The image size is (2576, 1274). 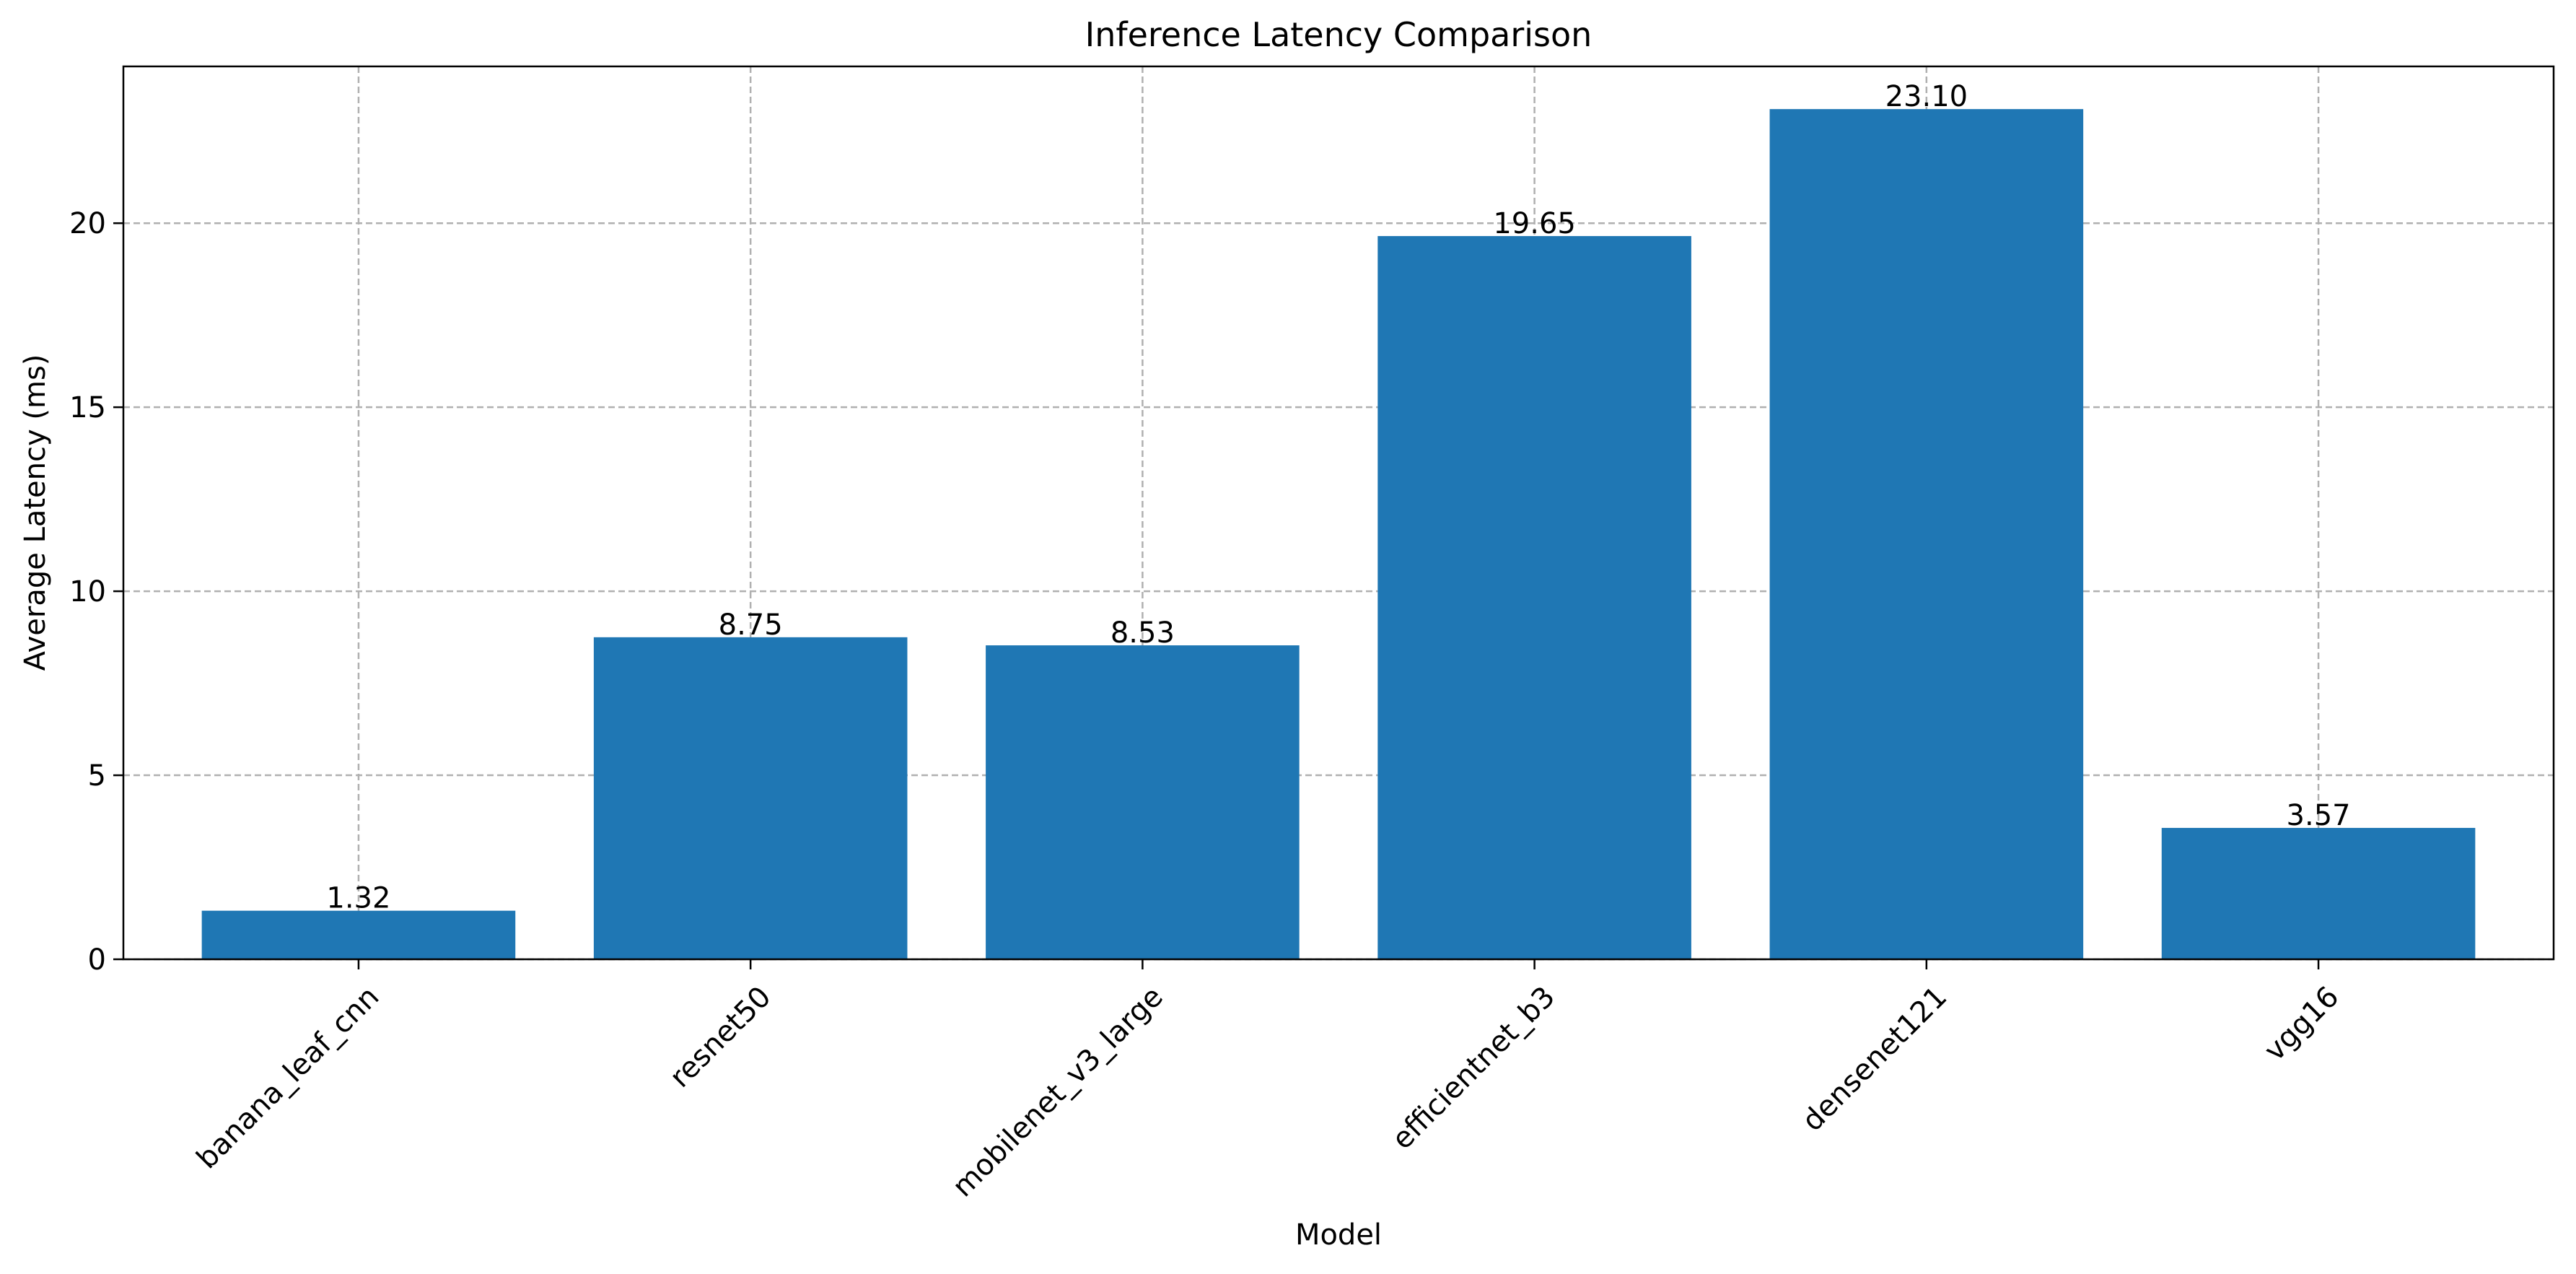 What do you see at coordinates (721, 1037) in the screenshot?
I see `x-tick-label: resnet50` at bounding box center [721, 1037].